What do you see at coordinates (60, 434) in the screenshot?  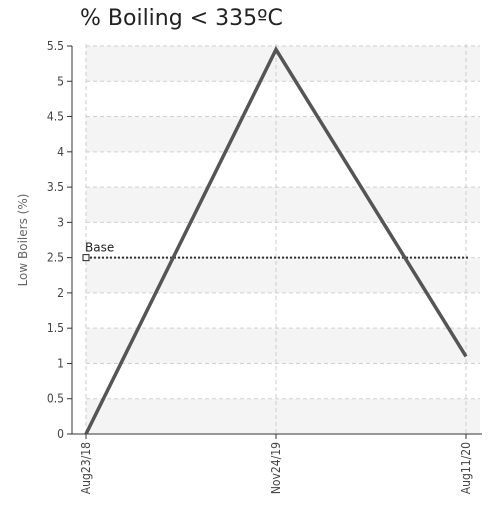 I see `y-tick-label: 0` at bounding box center [60, 434].